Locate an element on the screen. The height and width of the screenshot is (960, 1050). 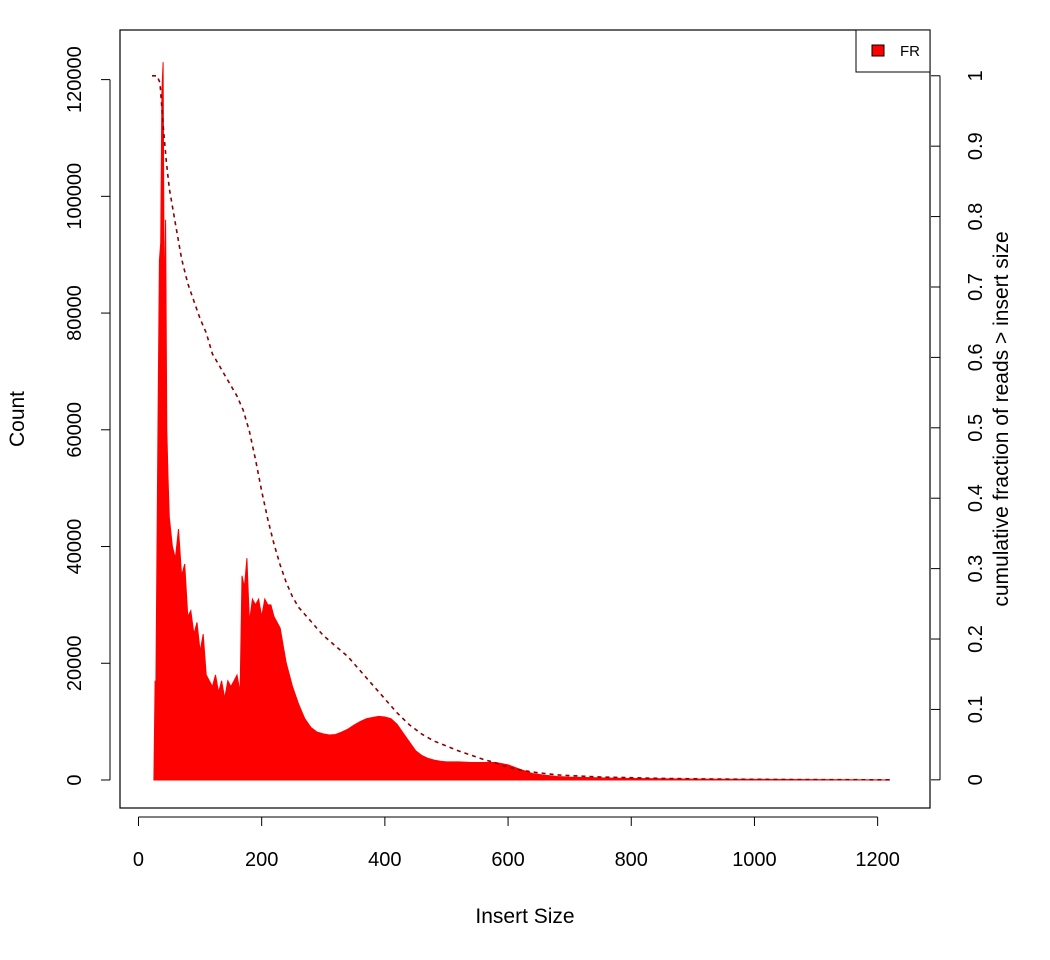
y2-tick-label: 0.7 is located at coordinates (976, 287).